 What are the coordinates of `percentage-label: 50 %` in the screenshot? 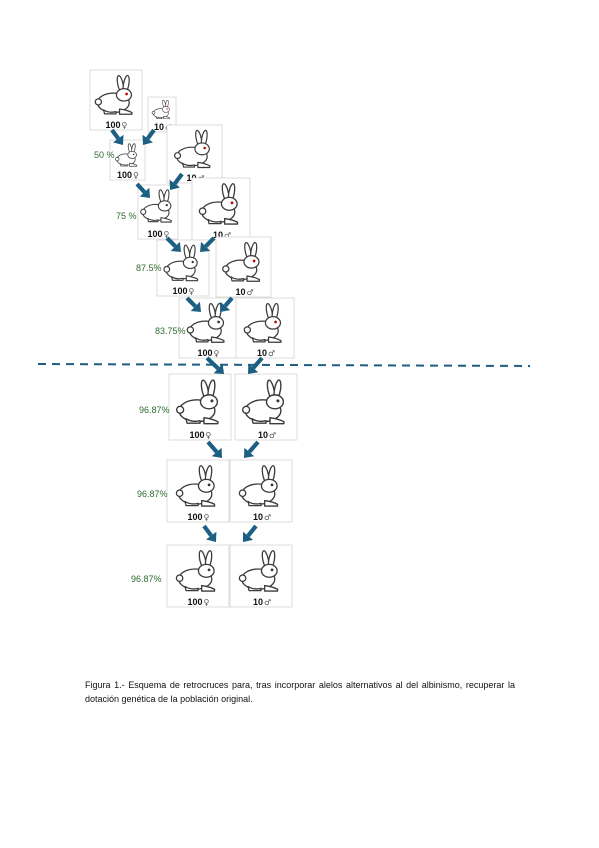 It's located at (104, 155).